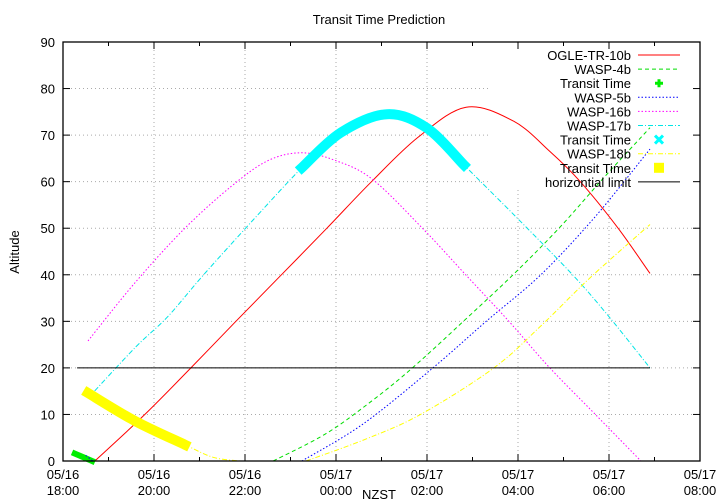 The height and width of the screenshot is (504, 720). What do you see at coordinates (48, 42) in the screenshot?
I see `y-tick-label: 90` at bounding box center [48, 42].